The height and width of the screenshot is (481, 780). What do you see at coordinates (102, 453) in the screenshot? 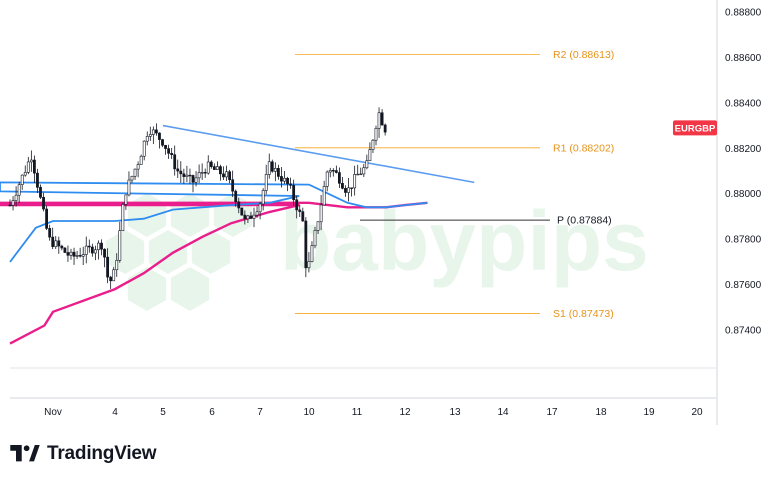
I see `brand-name: TradingView` at bounding box center [102, 453].